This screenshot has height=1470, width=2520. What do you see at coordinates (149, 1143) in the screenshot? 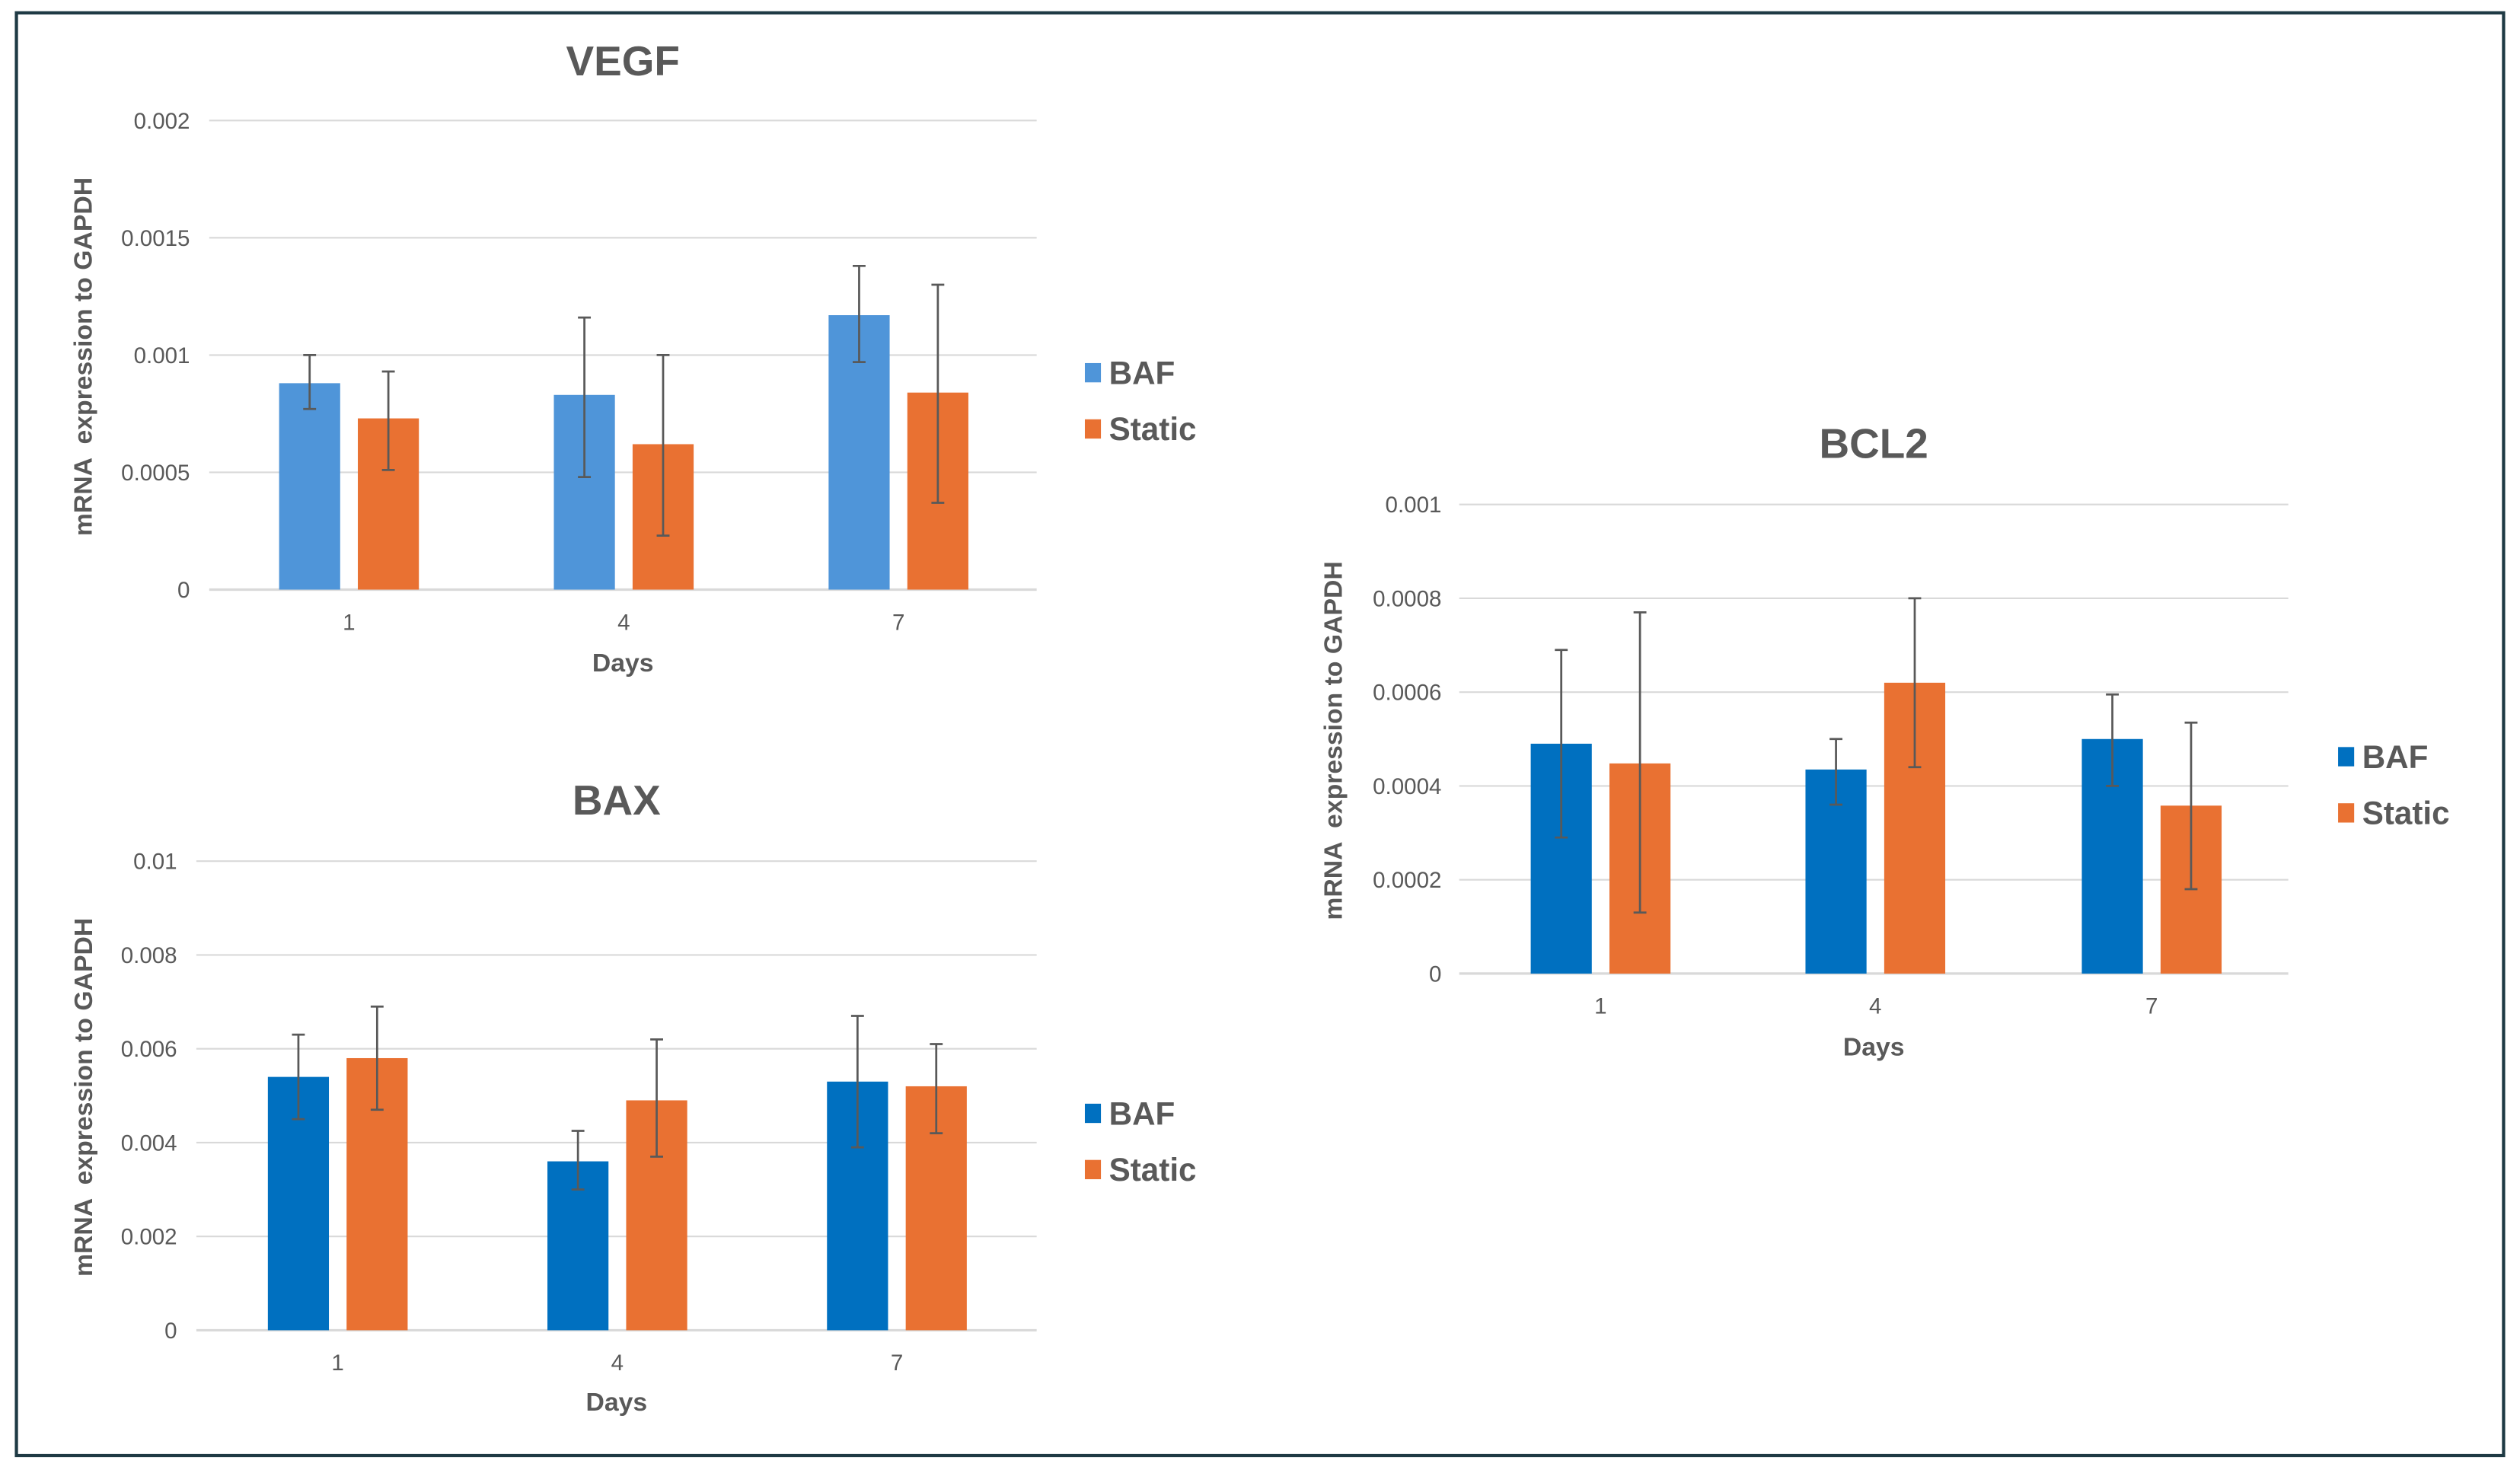
I see `y-tick-label: 0.004` at bounding box center [149, 1143].